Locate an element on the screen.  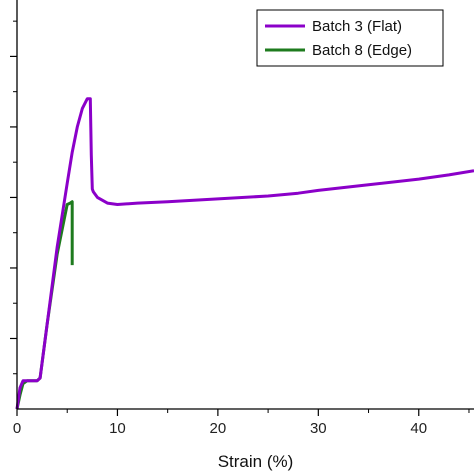
x-axis-title: Strain (%) is located at coordinates (256, 461).